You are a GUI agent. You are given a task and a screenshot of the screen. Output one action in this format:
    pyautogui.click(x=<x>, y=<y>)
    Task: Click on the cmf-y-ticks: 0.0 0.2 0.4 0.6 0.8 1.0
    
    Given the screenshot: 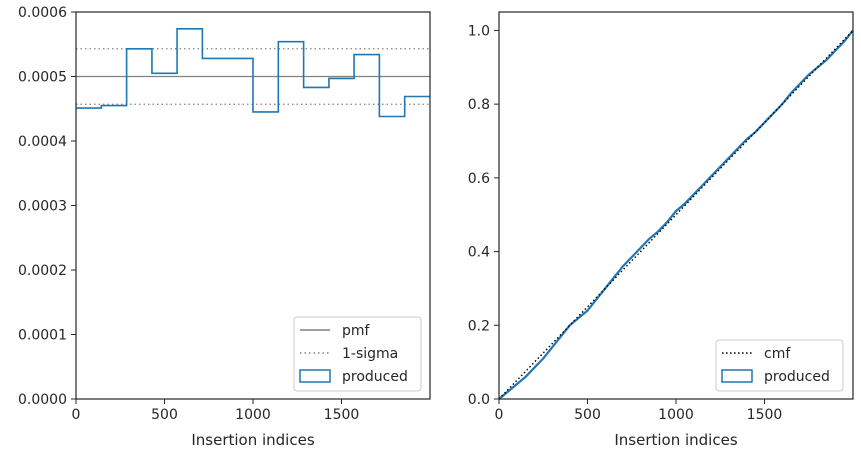 What is the action you would take?
    pyautogui.click(x=483, y=215)
    